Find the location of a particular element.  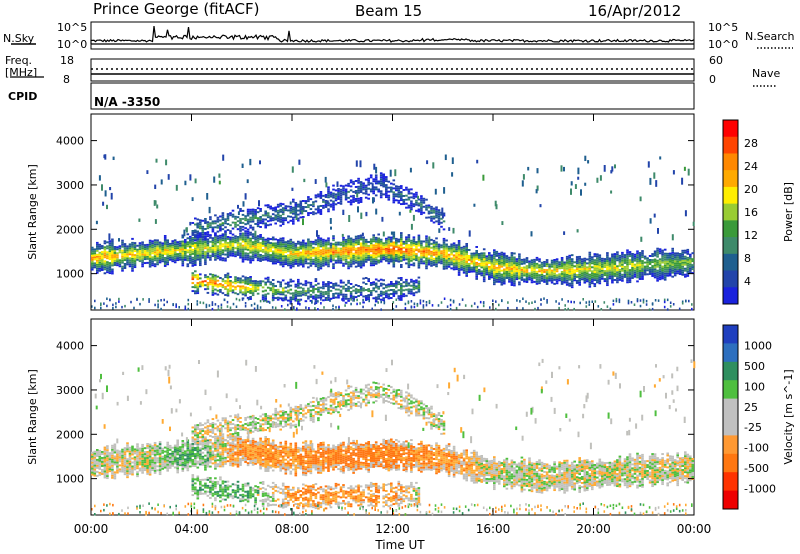

nsky-tick-low: 10^0 is located at coordinates (72, 44).